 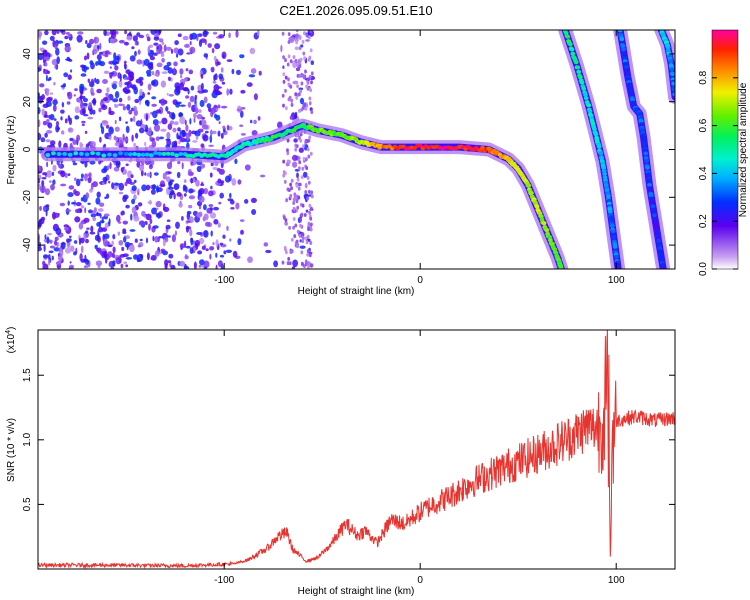 What do you see at coordinates (356, 291) in the screenshot?
I see `spectrogram-x-label: Height of straight line (km)` at bounding box center [356, 291].